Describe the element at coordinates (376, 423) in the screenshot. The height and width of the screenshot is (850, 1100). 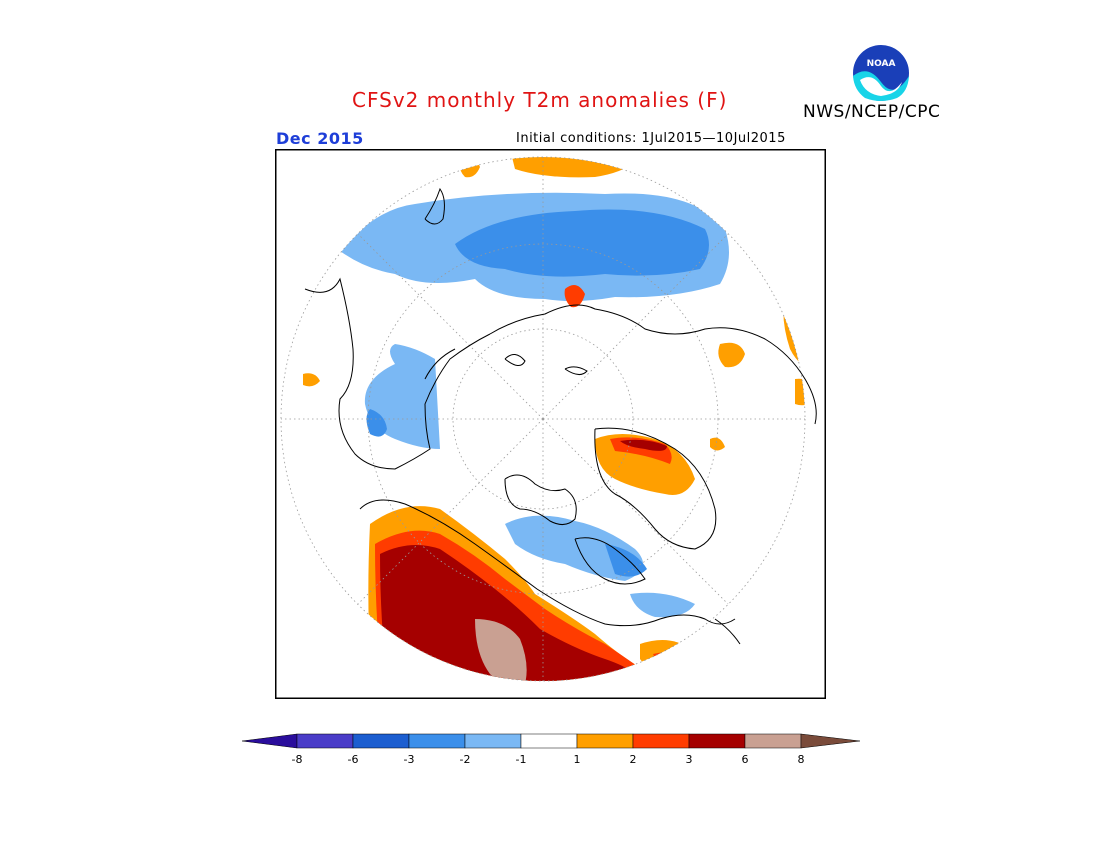
I see `fill-neg-2-europe` at that location.